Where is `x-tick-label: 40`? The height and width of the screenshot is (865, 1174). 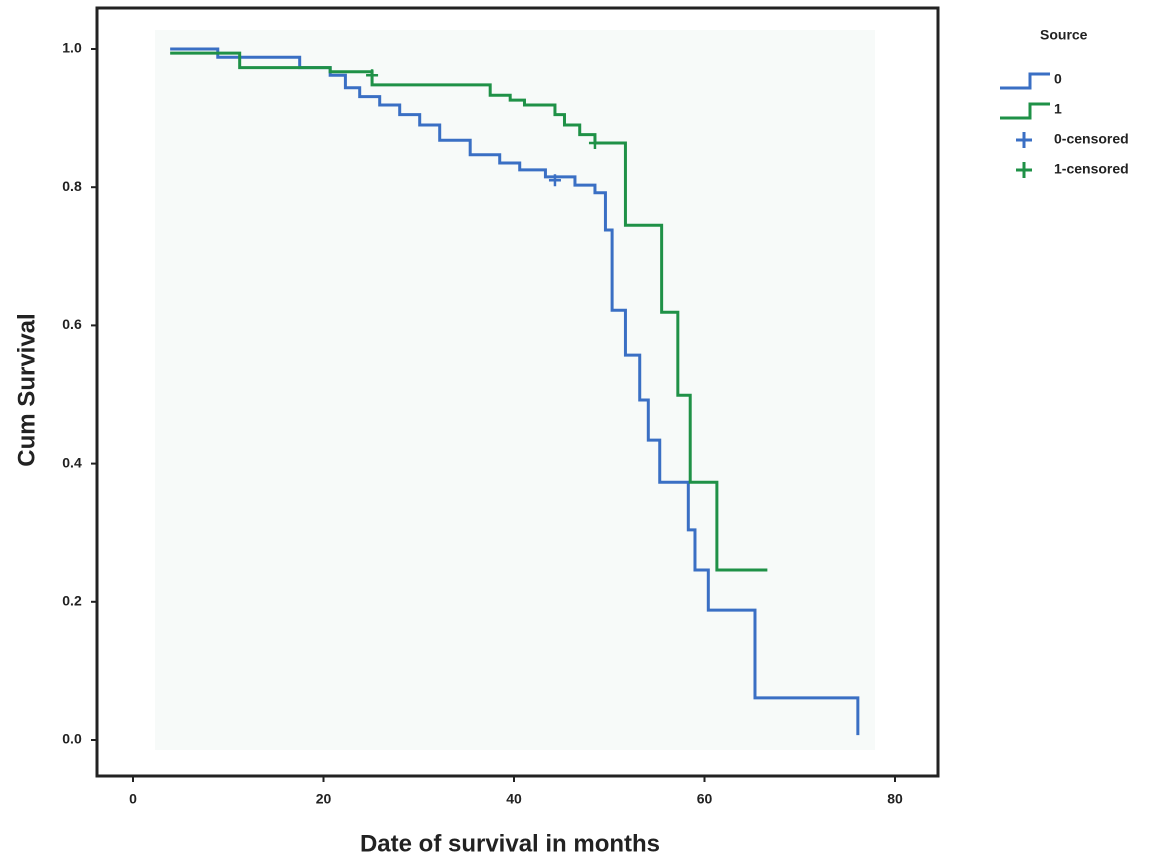
x-tick-label: 40 is located at coordinates (514, 799).